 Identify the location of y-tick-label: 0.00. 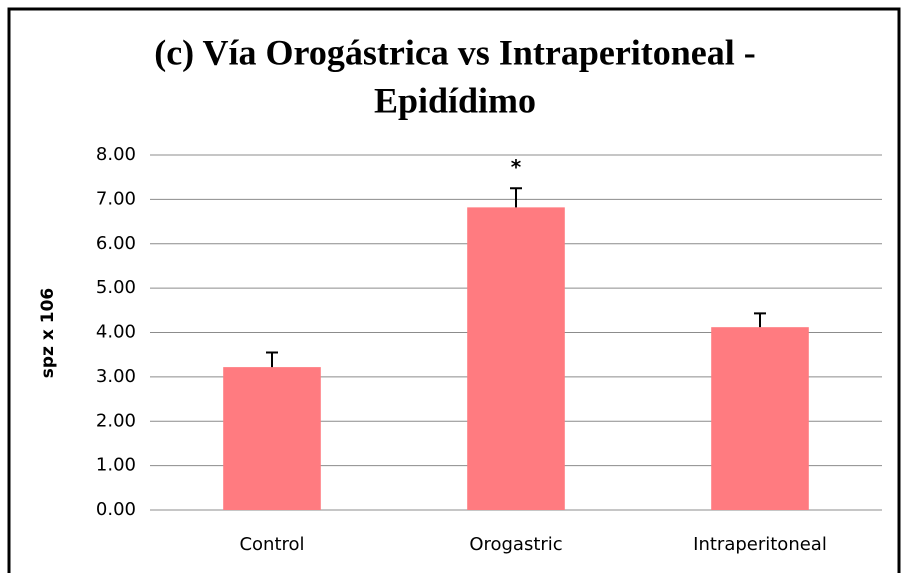
(116, 509).